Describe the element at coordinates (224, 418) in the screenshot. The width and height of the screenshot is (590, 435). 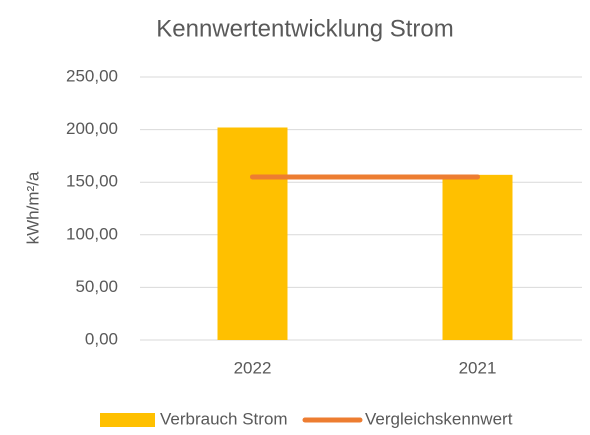
I see `legend-label: Verbrauch Strom` at that location.